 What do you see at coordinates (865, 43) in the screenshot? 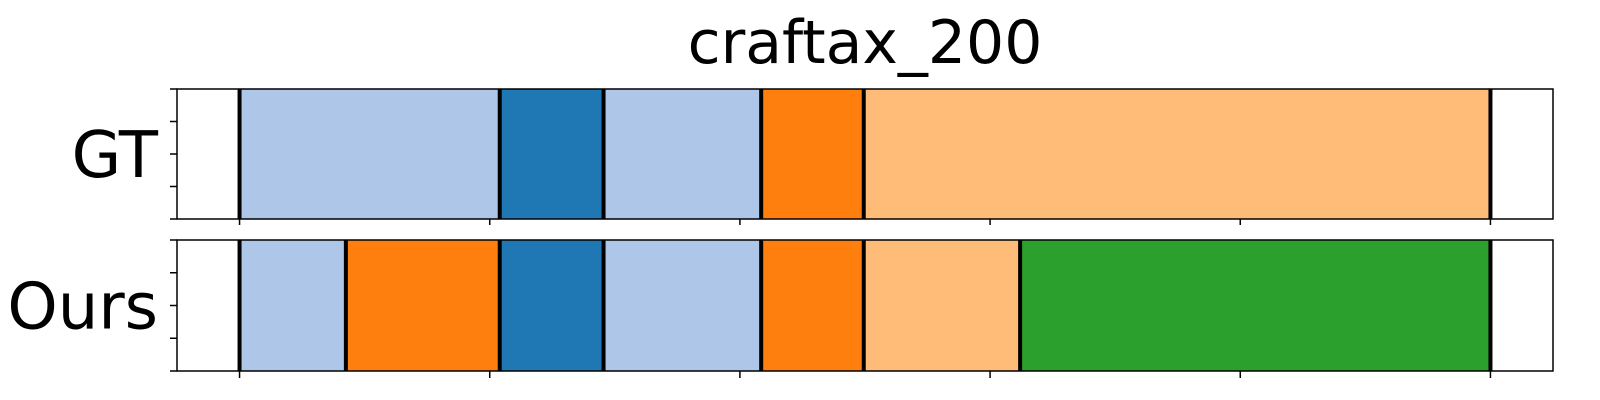
I see `chart-title: craftax_200` at bounding box center [865, 43].